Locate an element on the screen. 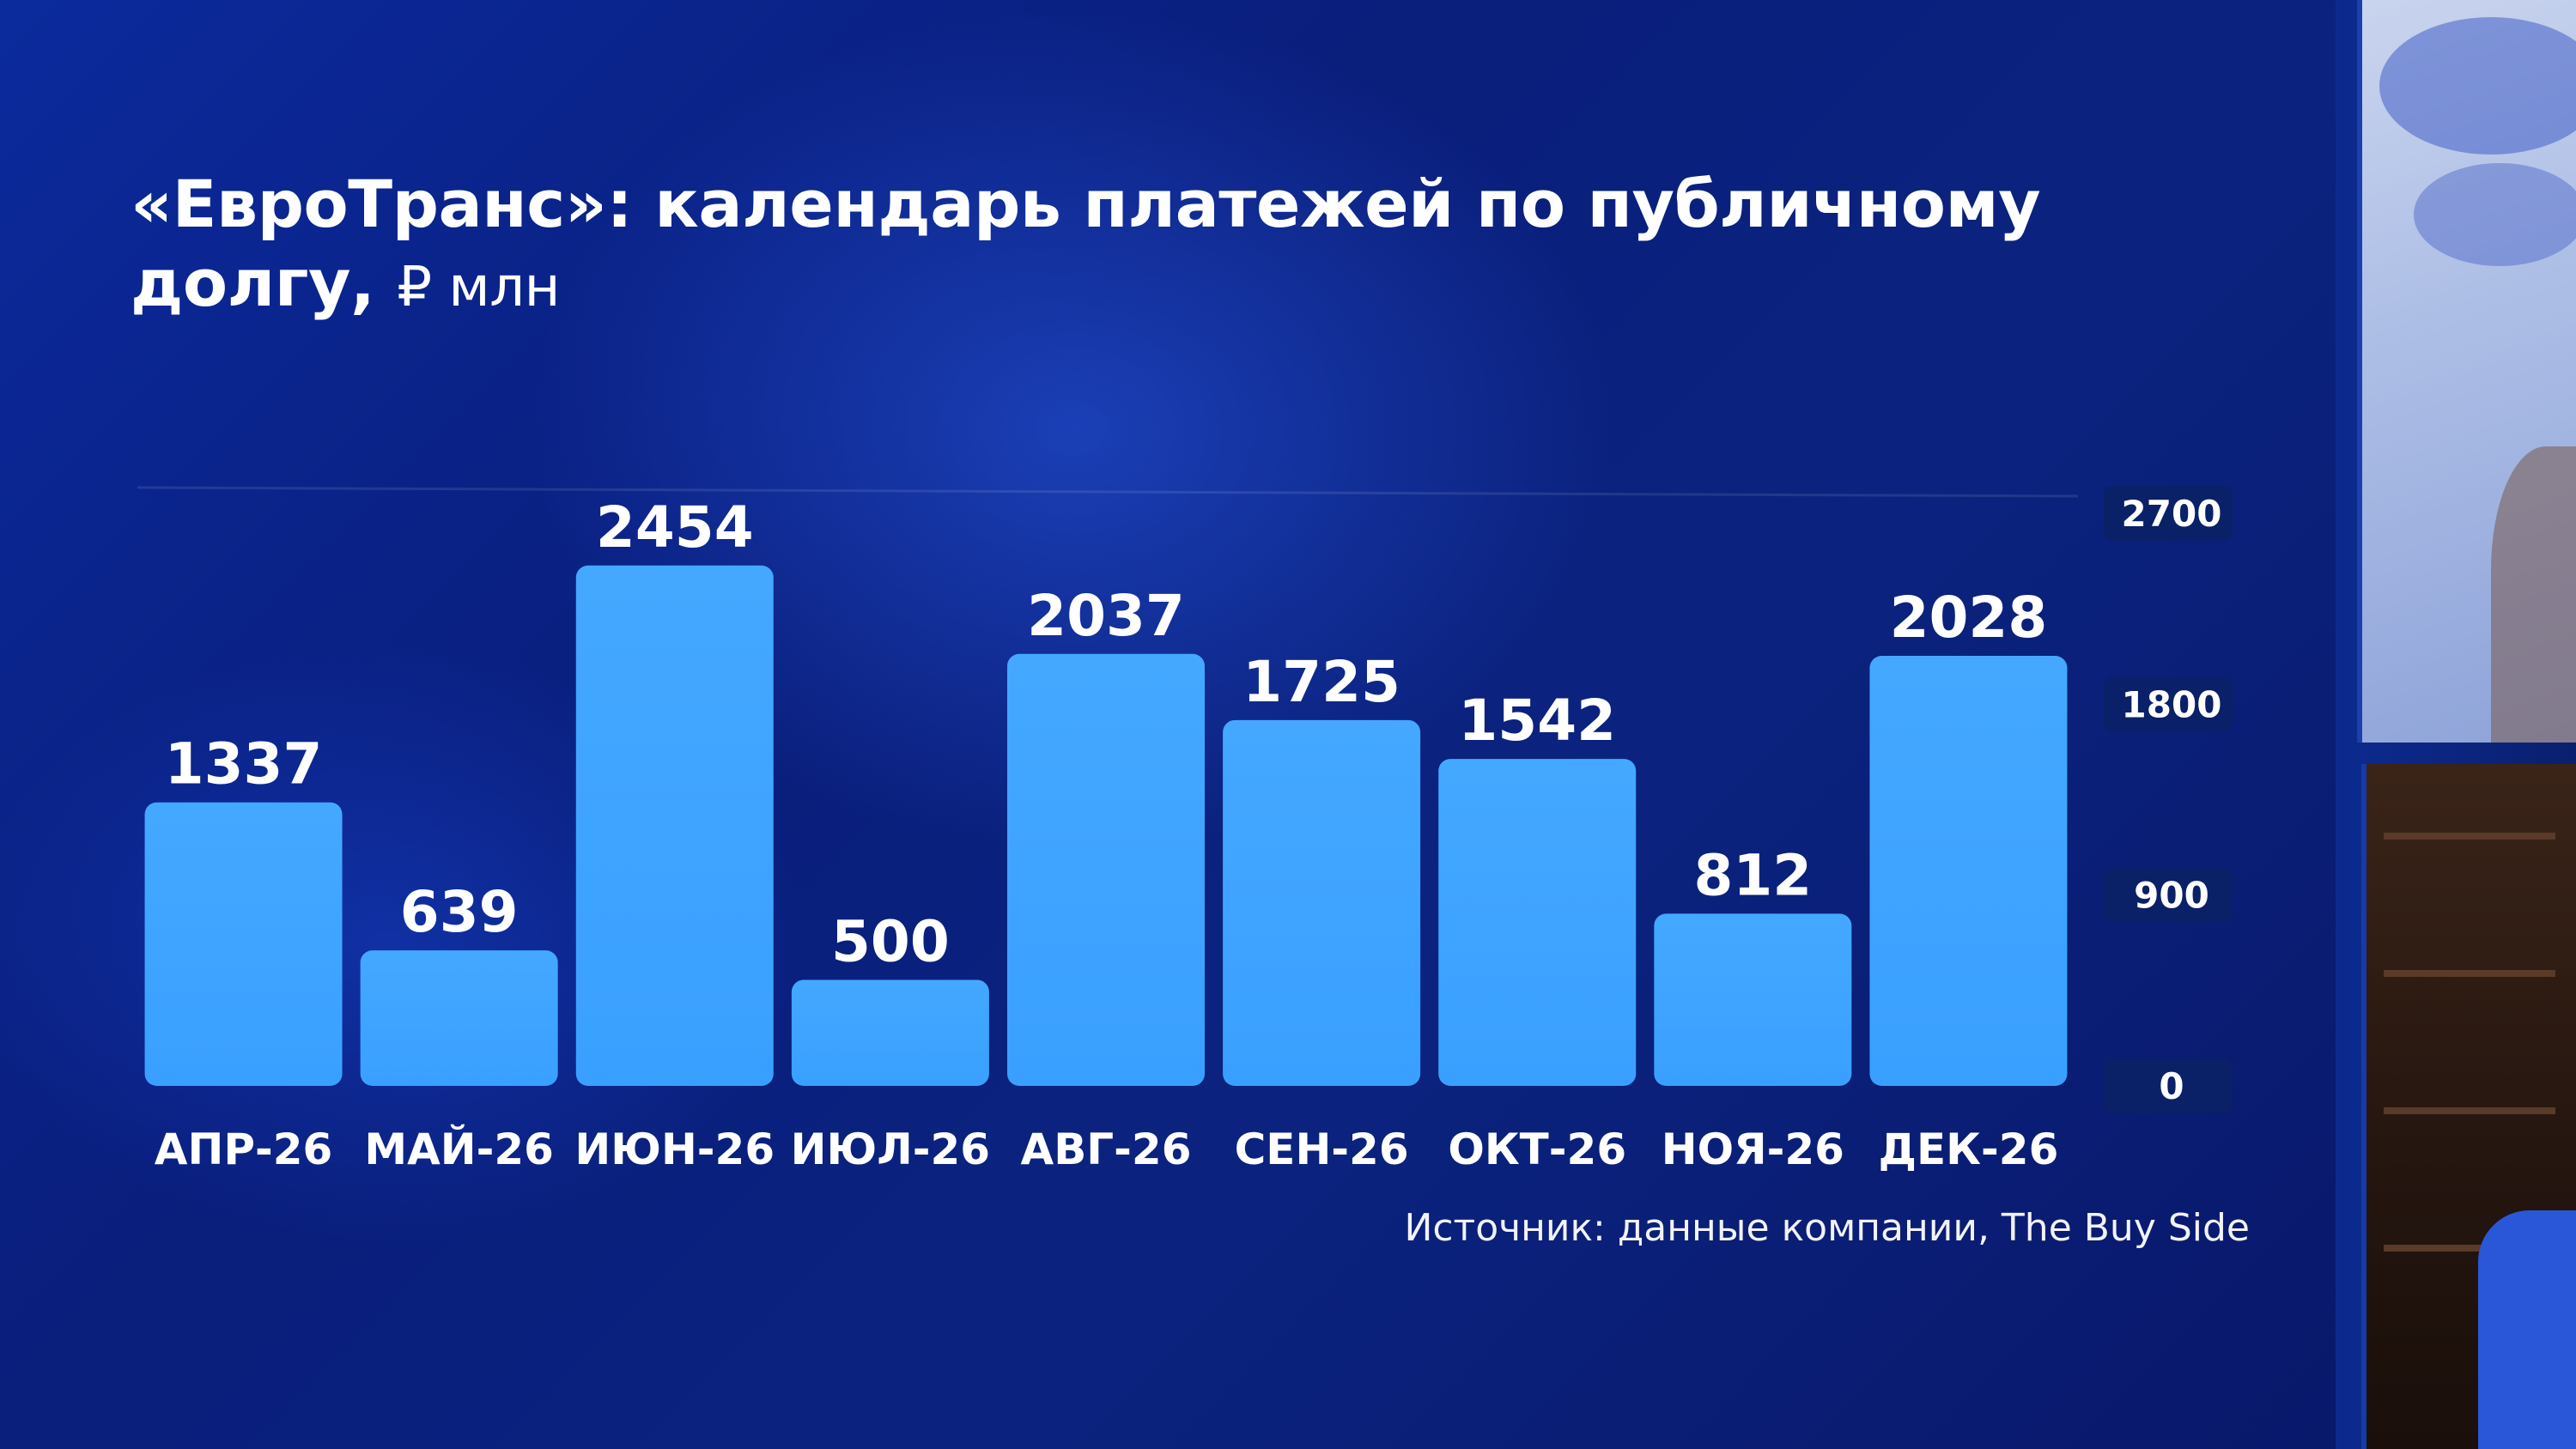 The height and width of the screenshot is (1449, 2576). presenter-figure is located at coordinates (2527, 1329).